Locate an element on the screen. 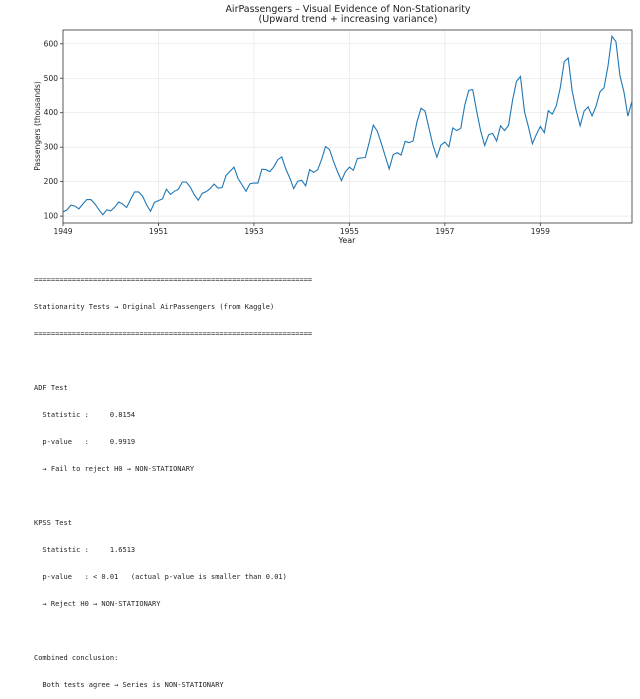  y-tick-label: 600 is located at coordinates (51, 43).